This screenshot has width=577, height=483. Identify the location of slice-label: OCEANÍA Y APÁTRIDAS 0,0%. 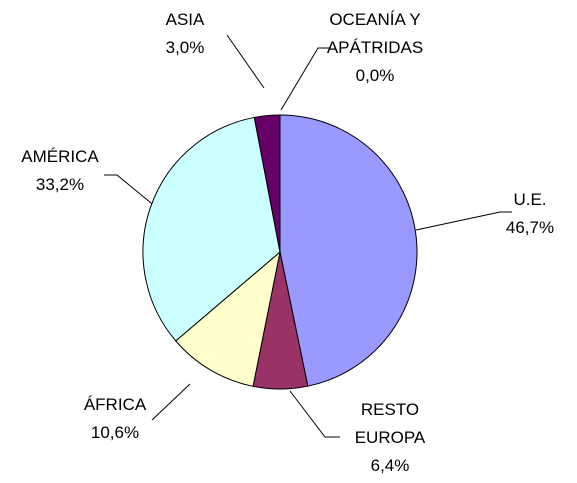
(375, 48).